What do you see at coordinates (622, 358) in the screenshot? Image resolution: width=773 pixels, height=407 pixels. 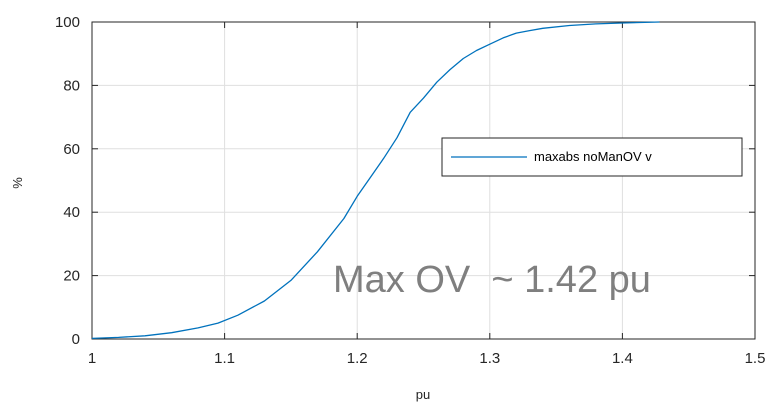 I see `x-tick-label: 1.4` at bounding box center [622, 358].